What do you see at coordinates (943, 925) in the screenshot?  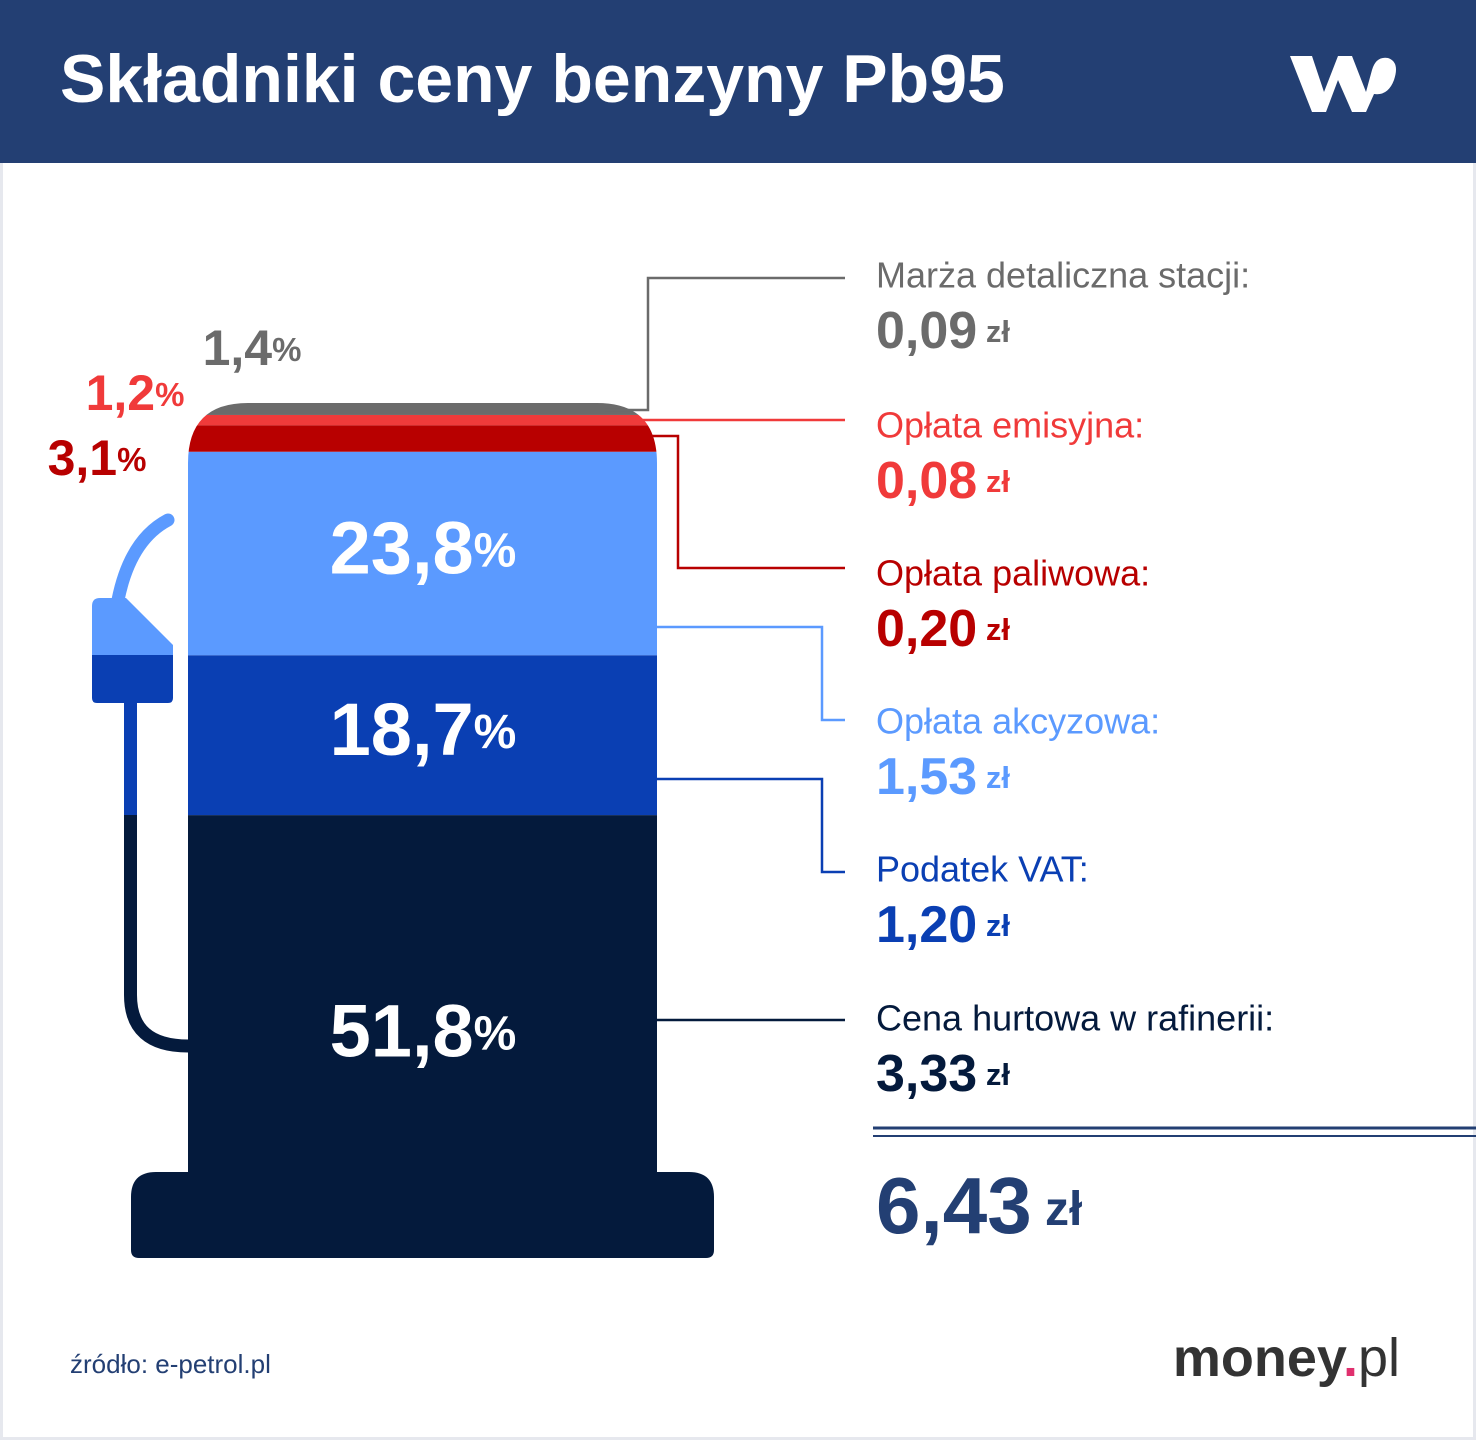 I see `amount-label: 1,20 zł` at bounding box center [943, 925].